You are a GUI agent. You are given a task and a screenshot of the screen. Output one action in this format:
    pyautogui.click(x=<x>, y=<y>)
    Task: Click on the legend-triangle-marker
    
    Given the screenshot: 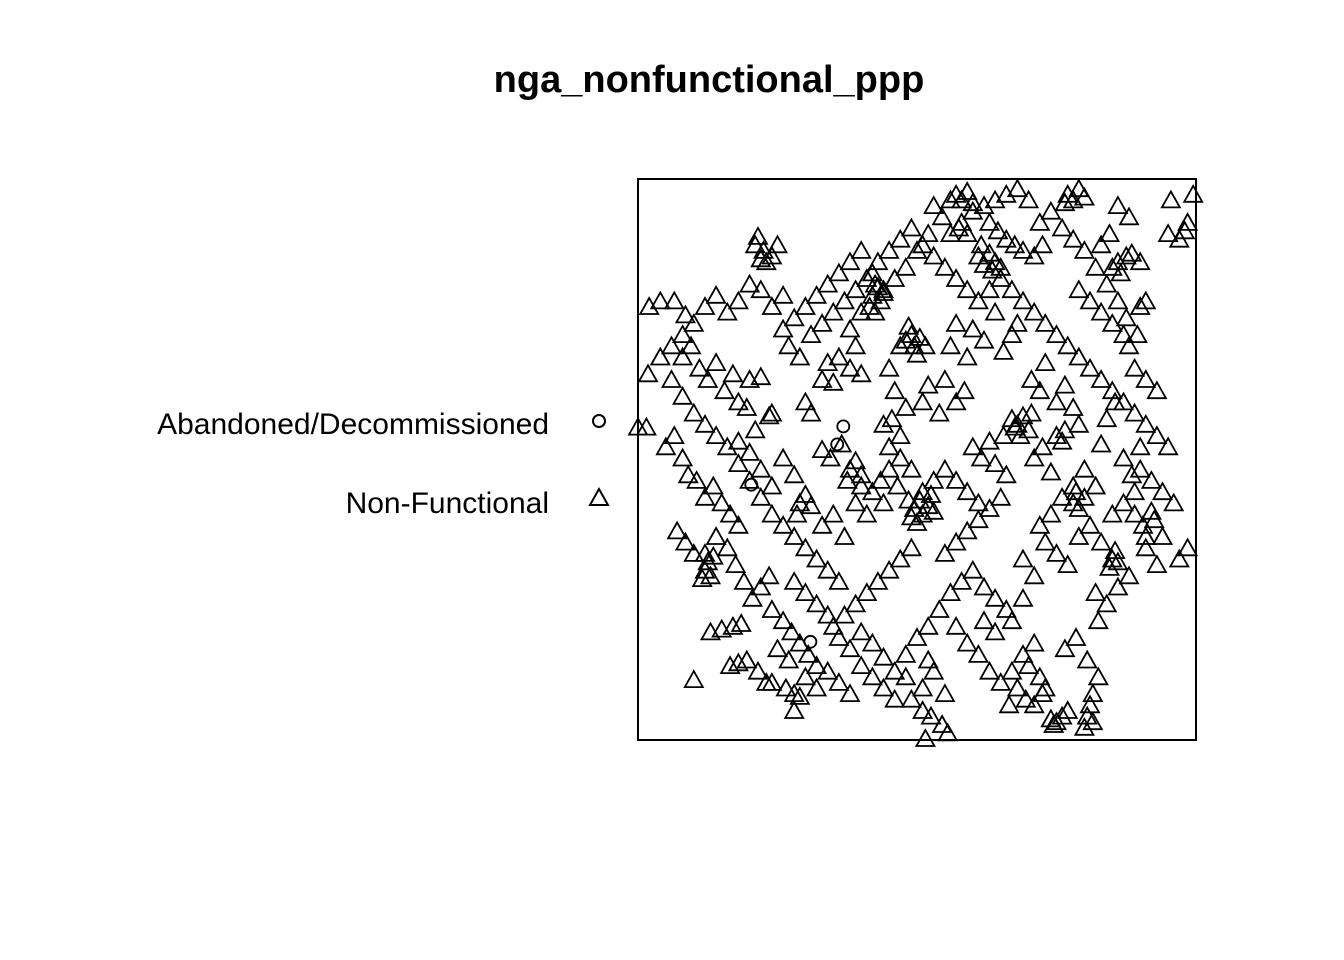 What is the action you would take?
    pyautogui.click(x=599, y=496)
    